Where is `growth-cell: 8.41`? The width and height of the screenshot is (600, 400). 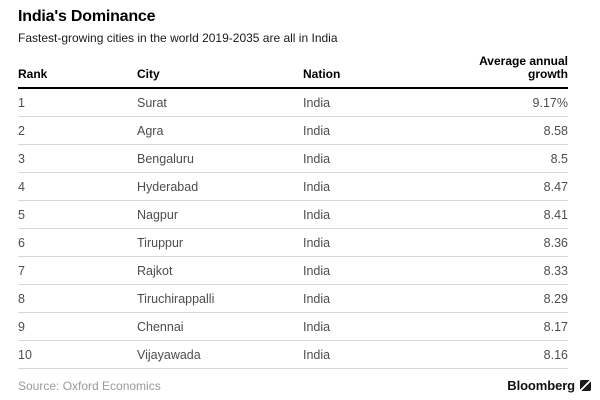 growth-cell: 8.41 is located at coordinates (555, 214).